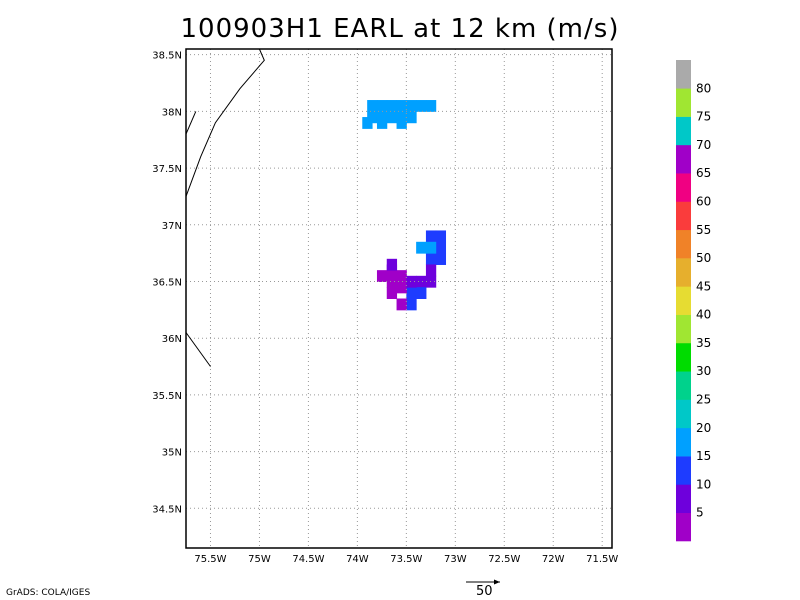 This screenshot has width=800, height=600. I want to click on lat-tick-label: 35N, so click(172, 453).